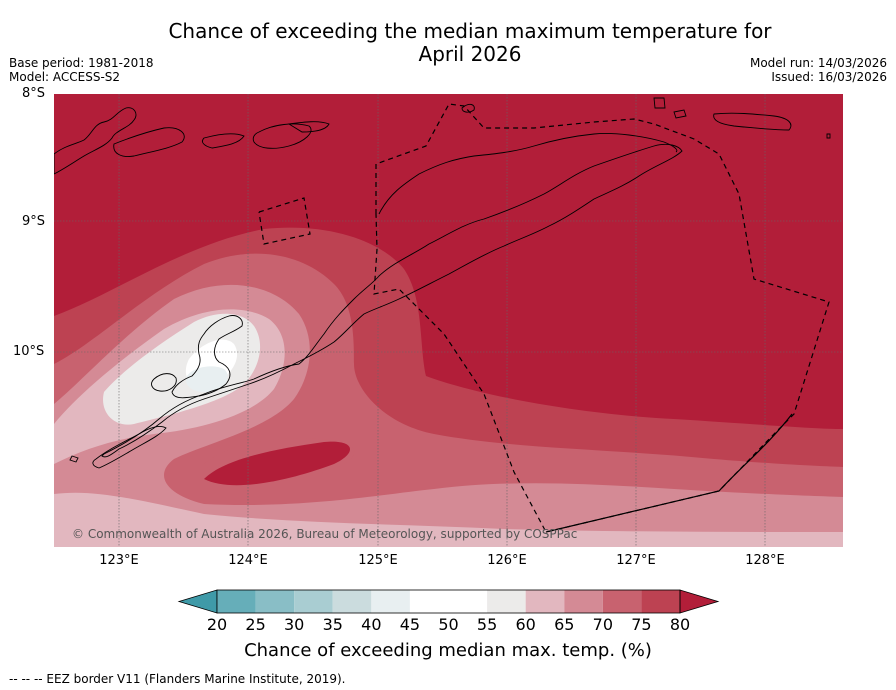 This screenshot has height=690, width=896. I want to click on lon-label-123e: 123°E, so click(119, 560).